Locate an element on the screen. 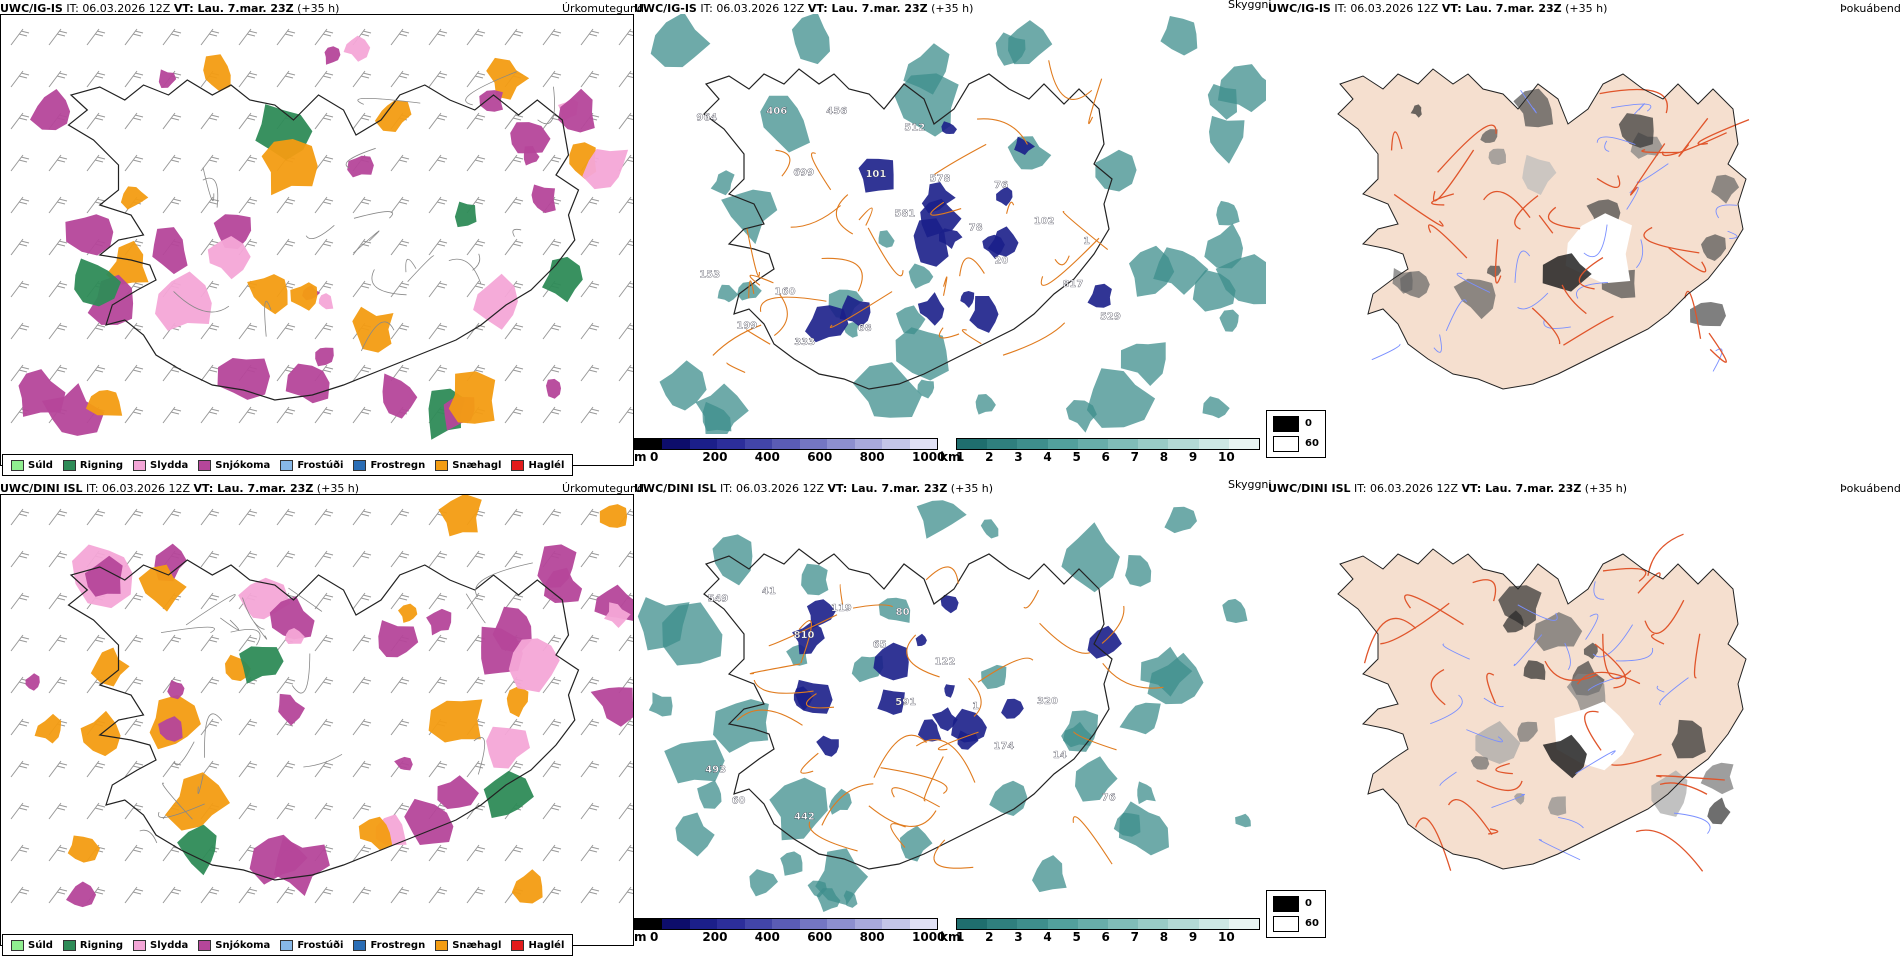 Image resolution: width=1900 pixels, height=958 pixels. cloud-base-map: 549 810 591 174 76 41 65 1 14 60 119 122 320 493 442 80 is located at coordinates (944, 706).